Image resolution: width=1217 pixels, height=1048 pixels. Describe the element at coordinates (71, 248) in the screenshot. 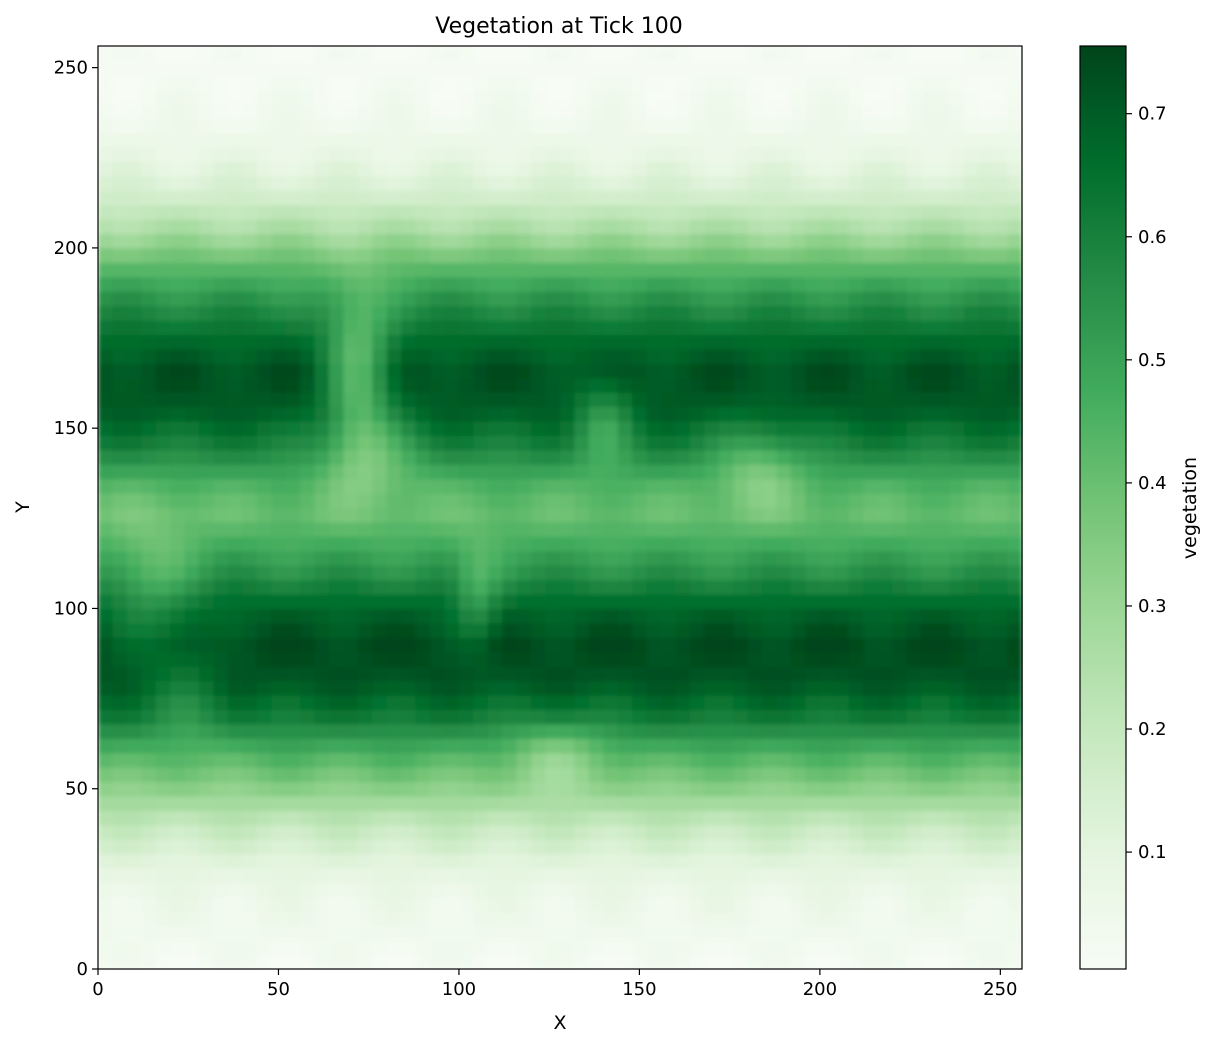

I see `y-tick-label: 200` at that location.